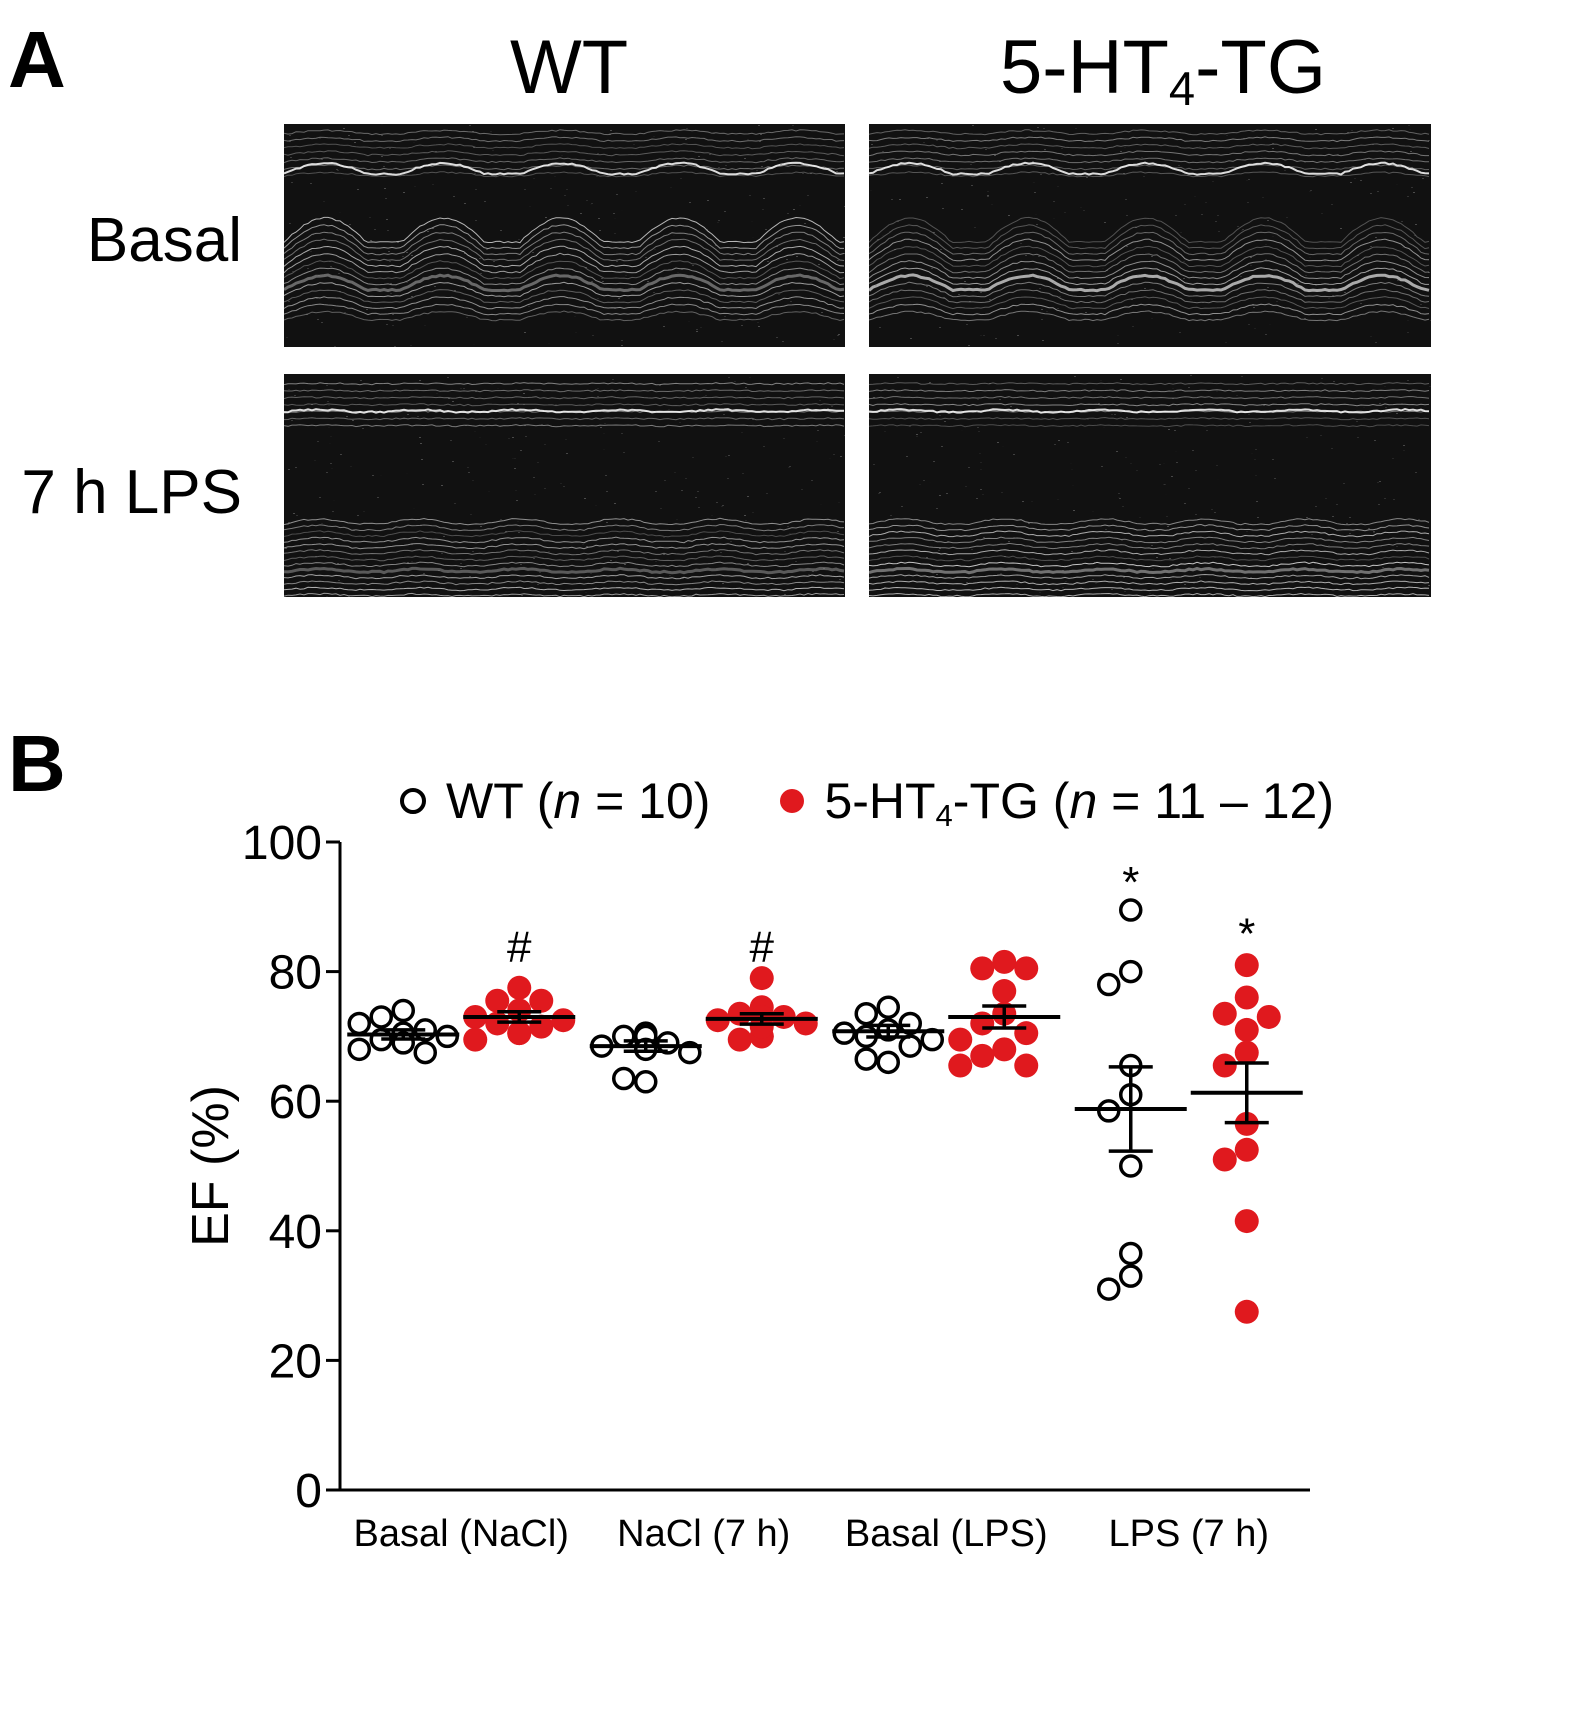 The image size is (1596, 1732). Describe the element at coordinates (762, 947) in the screenshot. I see `significance-annotation: #` at that location.